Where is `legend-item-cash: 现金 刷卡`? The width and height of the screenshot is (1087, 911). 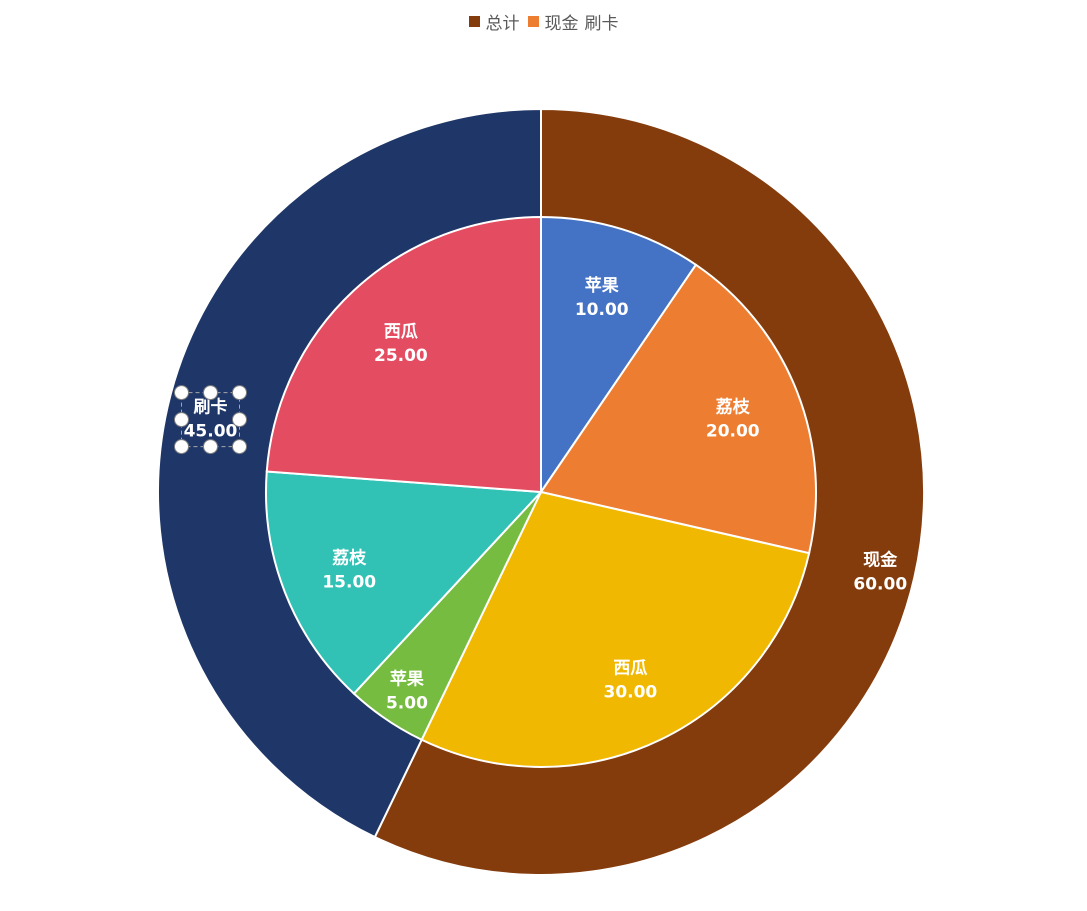 legend-item-cash: 现金 刷卡 is located at coordinates (573, 21).